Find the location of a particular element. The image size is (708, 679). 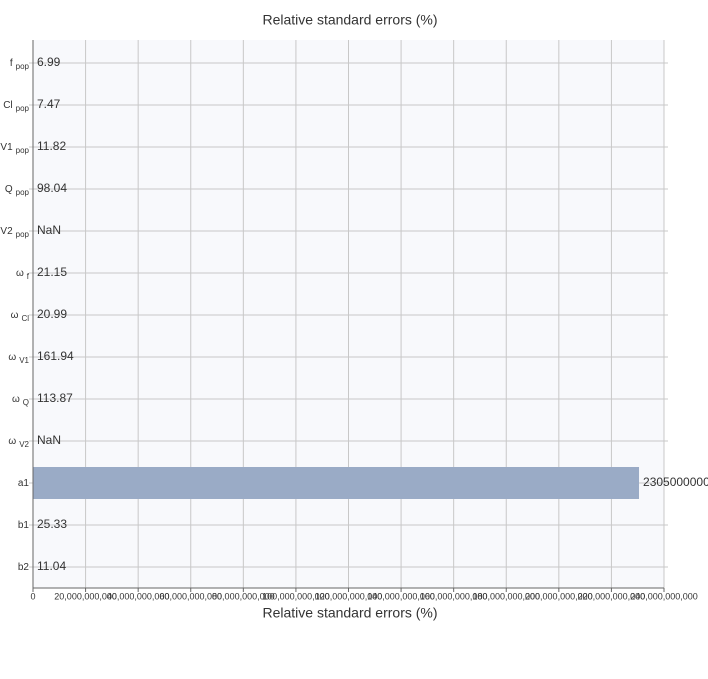

category-name: f is located at coordinates (11, 63).